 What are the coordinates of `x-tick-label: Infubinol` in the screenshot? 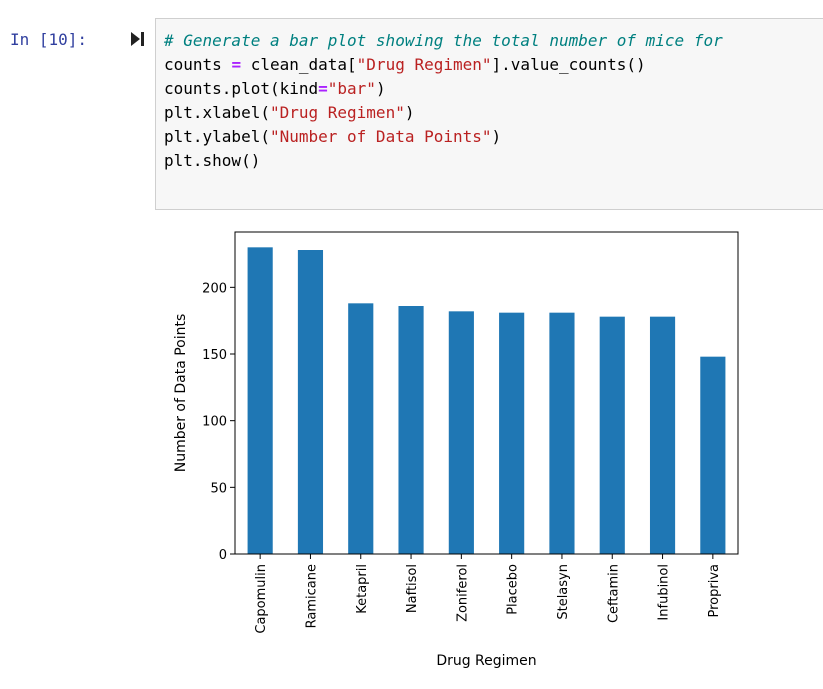 It's located at (664, 592).